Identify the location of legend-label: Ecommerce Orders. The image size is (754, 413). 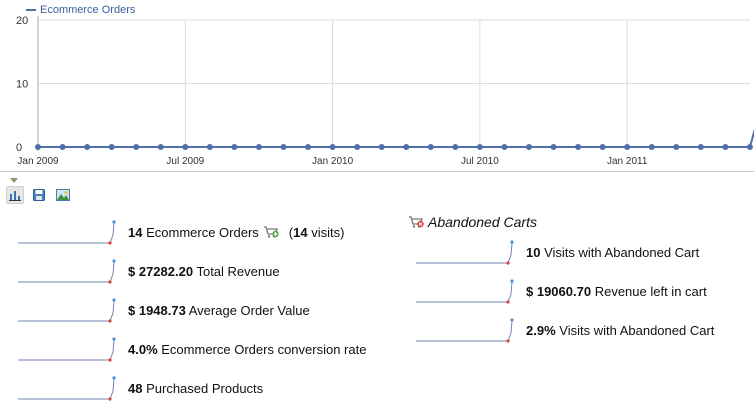
(88, 10).